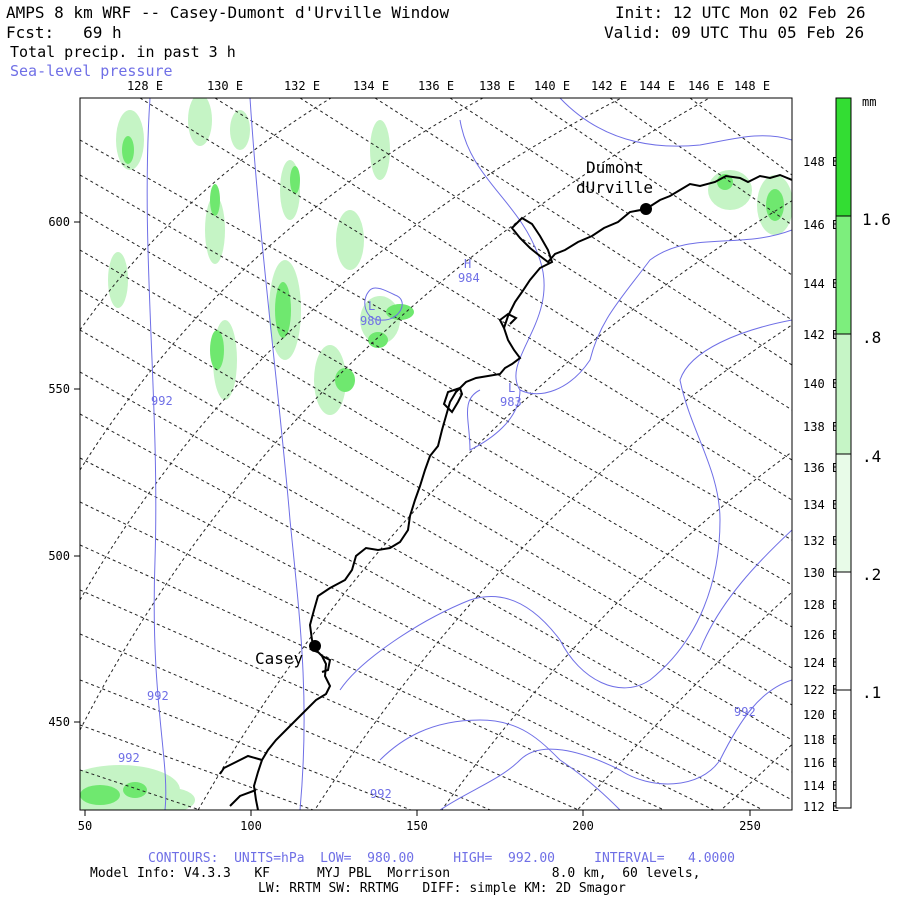 This screenshot has height=900, width=900. What do you see at coordinates (821, 786) in the screenshot?
I see `lon-label: 114 E` at bounding box center [821, 786].